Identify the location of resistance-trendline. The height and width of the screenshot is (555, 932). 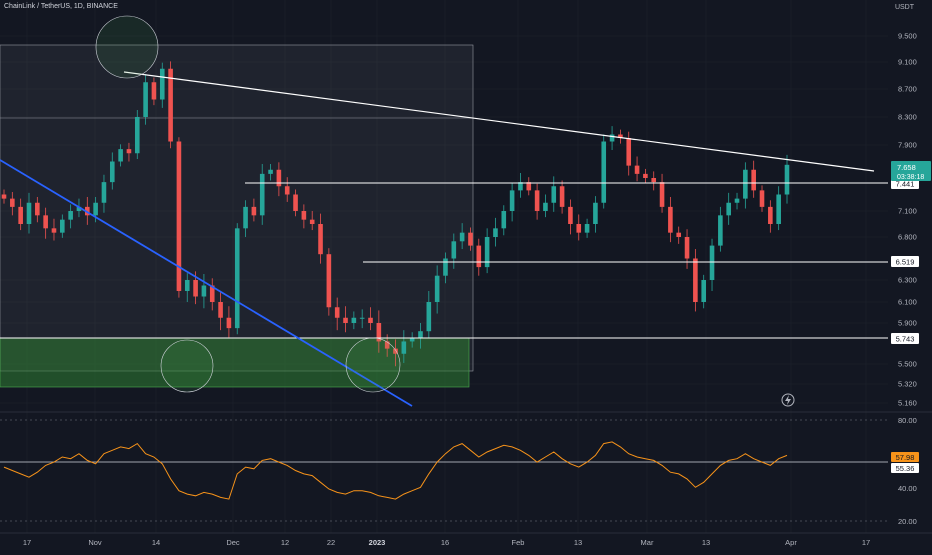
(499, 121).